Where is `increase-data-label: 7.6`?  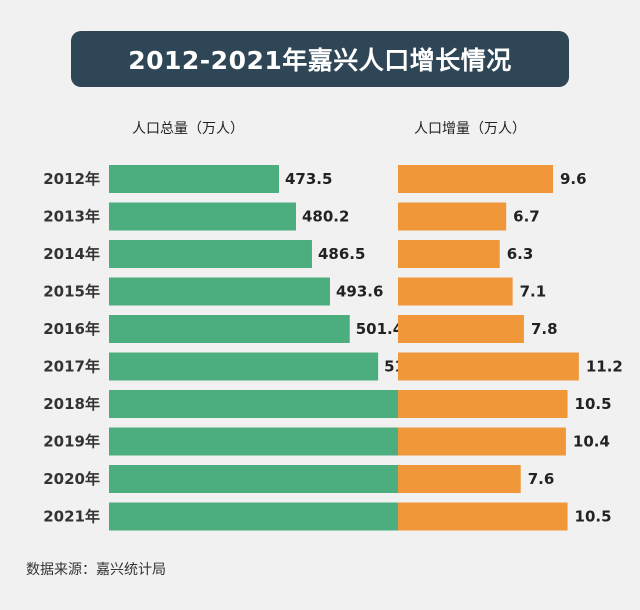 increase-data-label: 7.6 is located at coordinates (541, 479).